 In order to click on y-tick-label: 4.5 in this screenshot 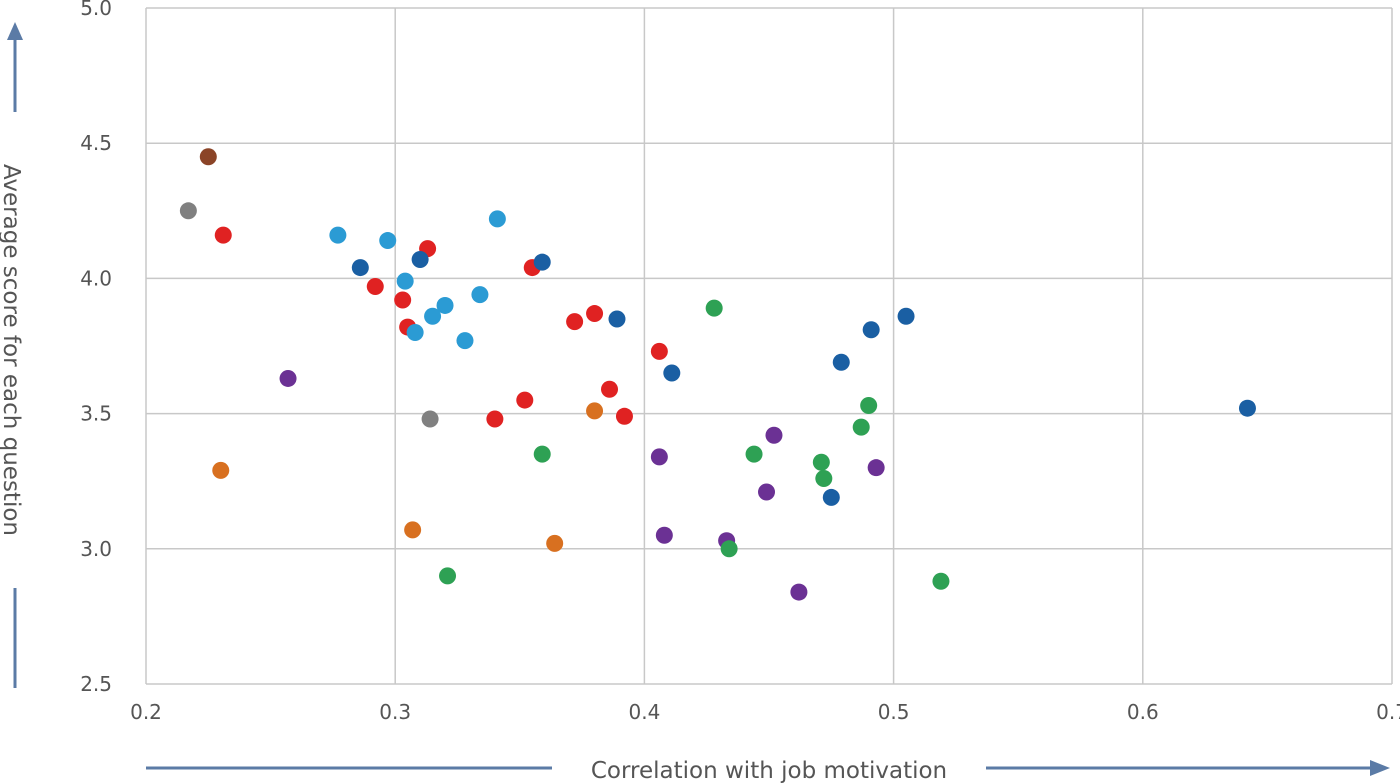, I will do `click(96, 143)`.